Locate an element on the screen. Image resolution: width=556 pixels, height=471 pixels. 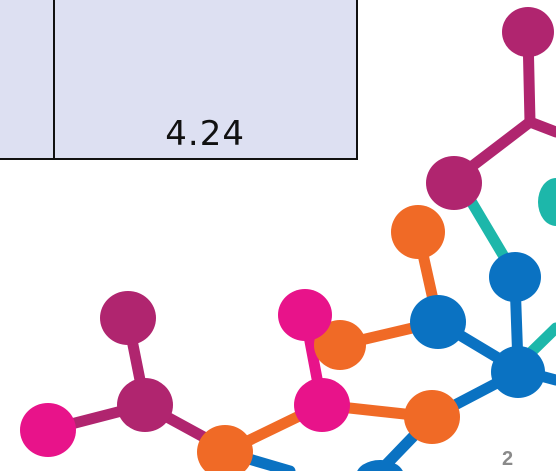
table-cell-left is located at coordinates (27, 80).